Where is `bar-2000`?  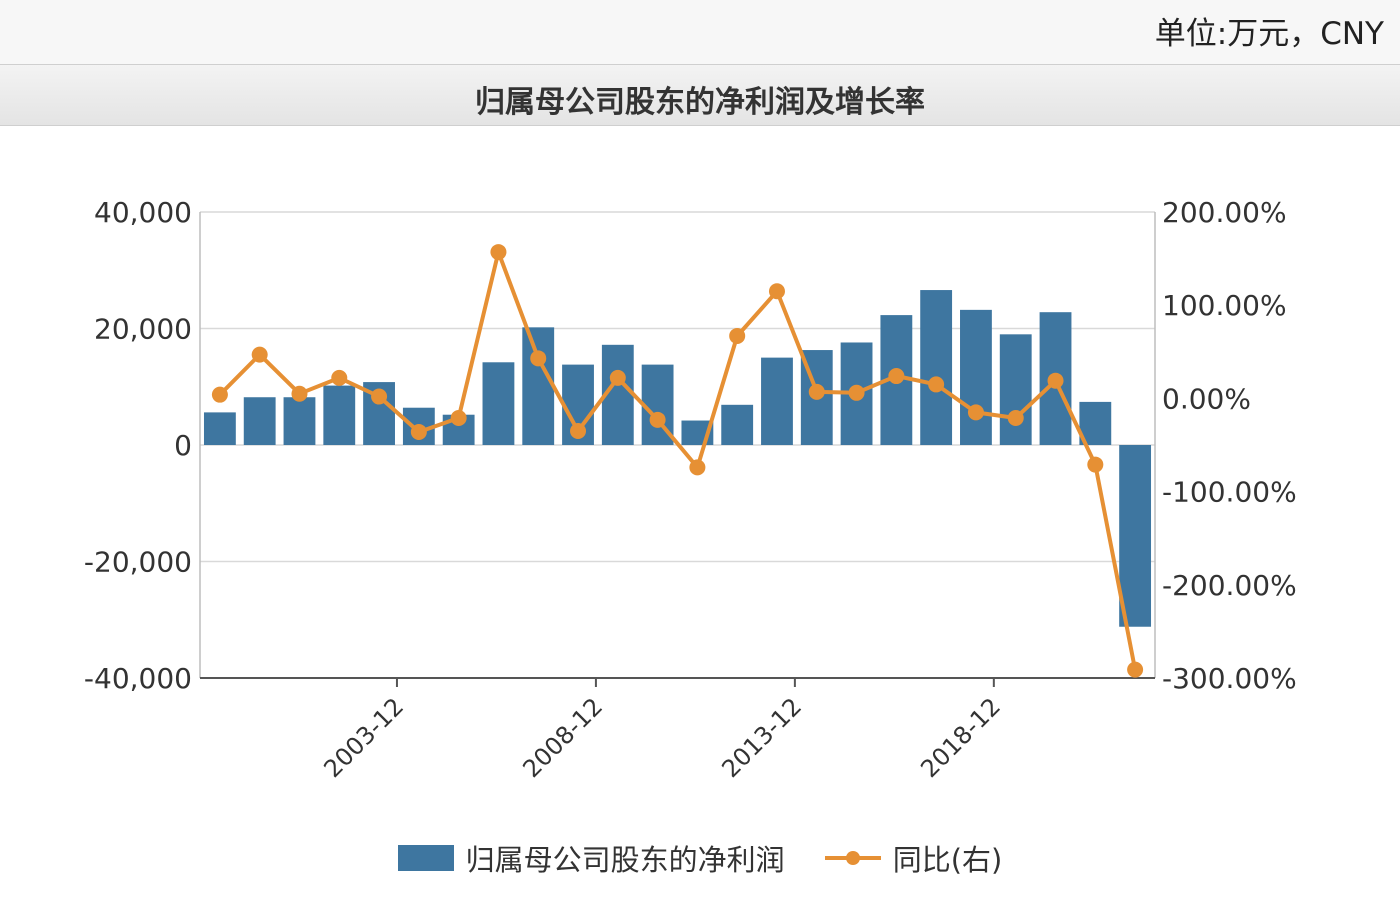 bar-2000 is located at coordinates (259, 421).